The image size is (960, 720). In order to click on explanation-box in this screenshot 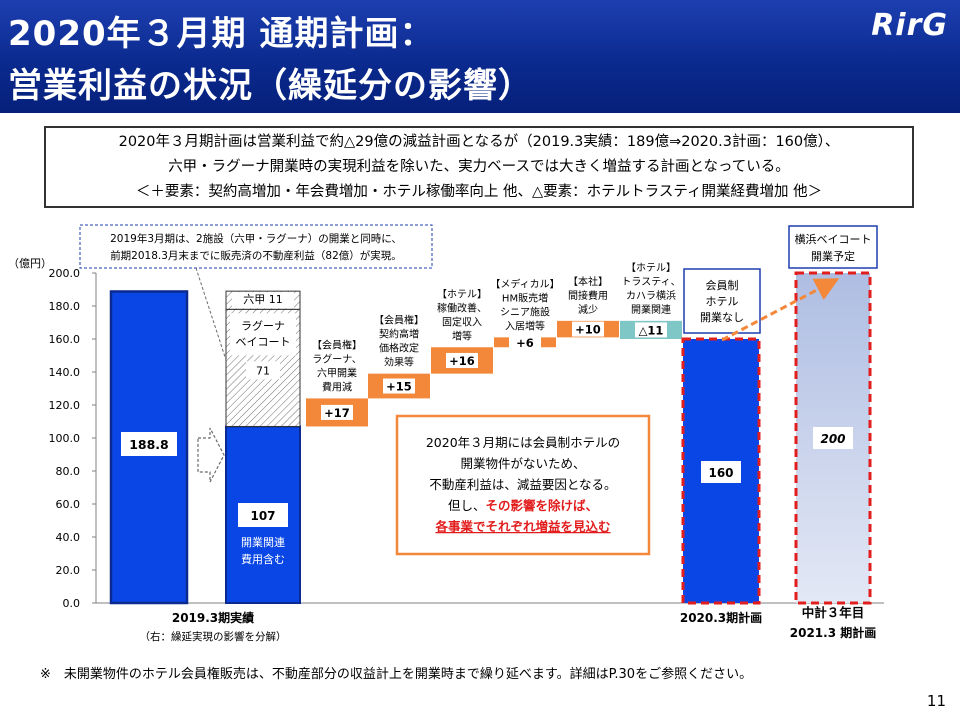, I will do `click(523, 485)`.